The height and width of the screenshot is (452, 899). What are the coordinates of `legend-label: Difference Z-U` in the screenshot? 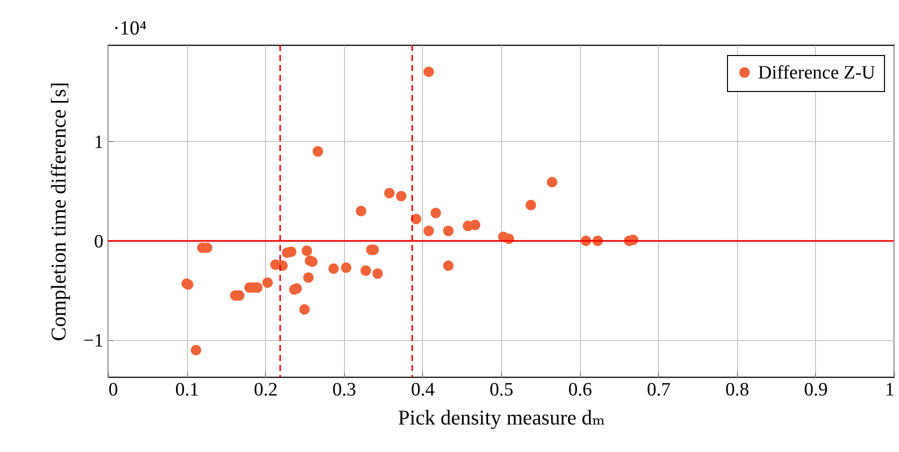 It's located at (817, 73).